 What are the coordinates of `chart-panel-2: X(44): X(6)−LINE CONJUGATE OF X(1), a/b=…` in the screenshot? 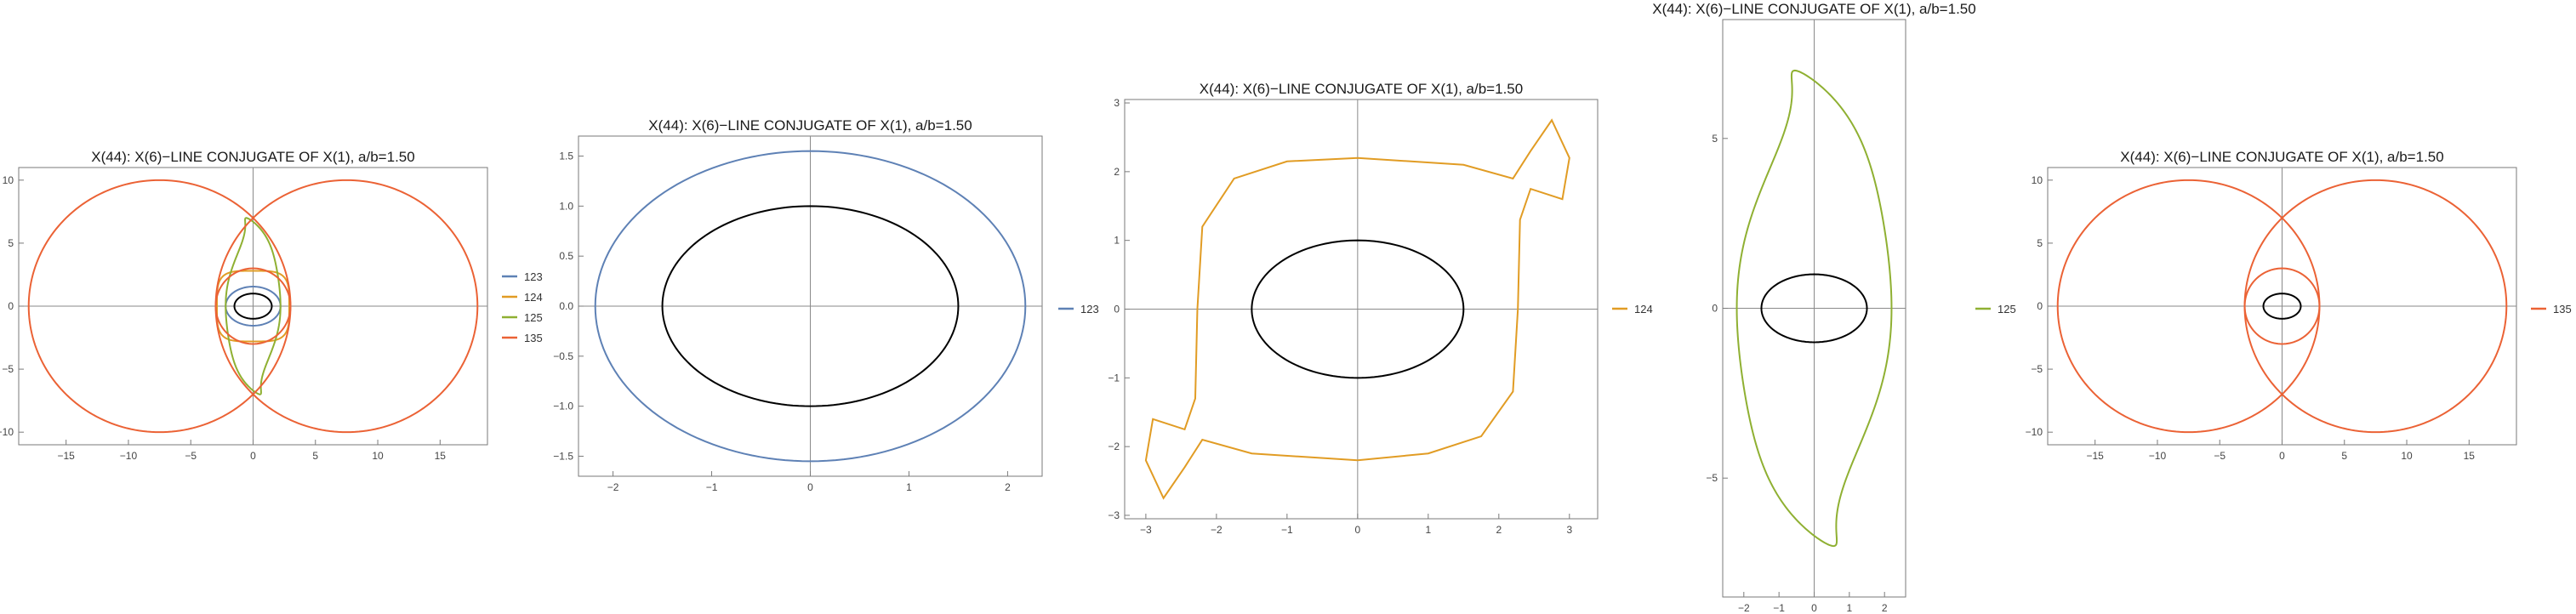 It's located at (826, 305).